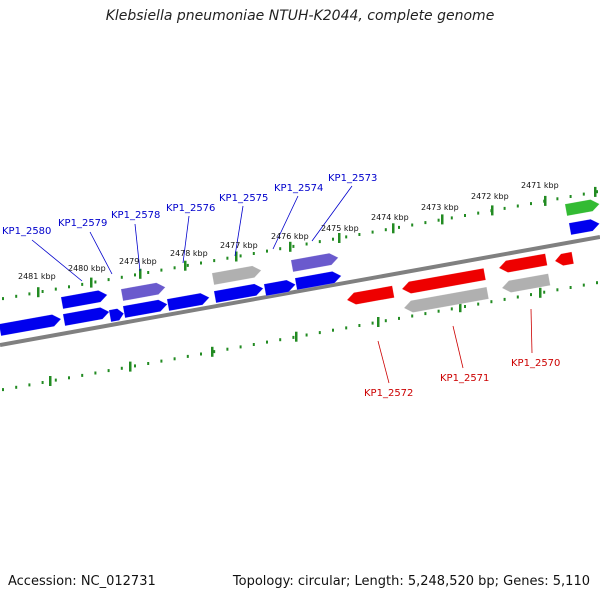 This screenshot has height=600, width=600. I want to click on gene-forward-9-shape, so click(584, 227).